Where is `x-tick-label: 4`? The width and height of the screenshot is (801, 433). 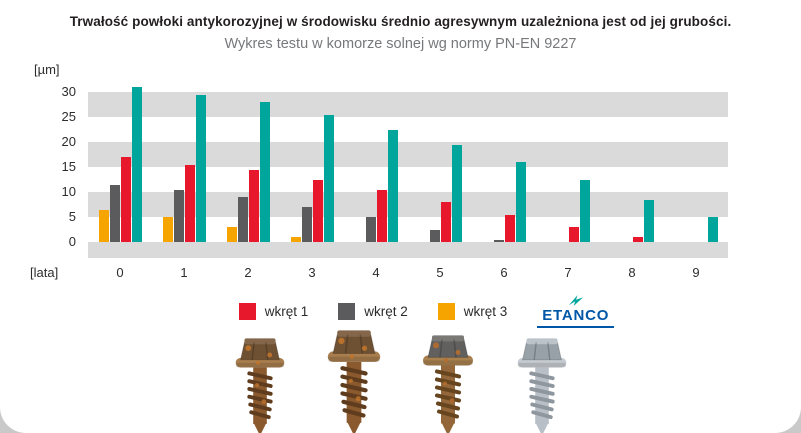 x-tick-label: 4 is located at coordinates (376, 272).